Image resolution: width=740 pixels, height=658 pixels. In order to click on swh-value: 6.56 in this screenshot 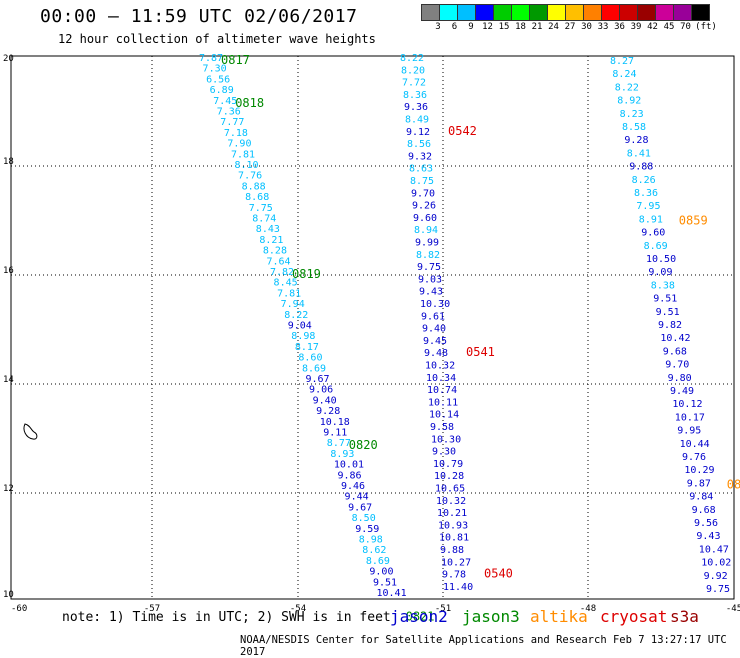, I will do `click(218, 79)`.